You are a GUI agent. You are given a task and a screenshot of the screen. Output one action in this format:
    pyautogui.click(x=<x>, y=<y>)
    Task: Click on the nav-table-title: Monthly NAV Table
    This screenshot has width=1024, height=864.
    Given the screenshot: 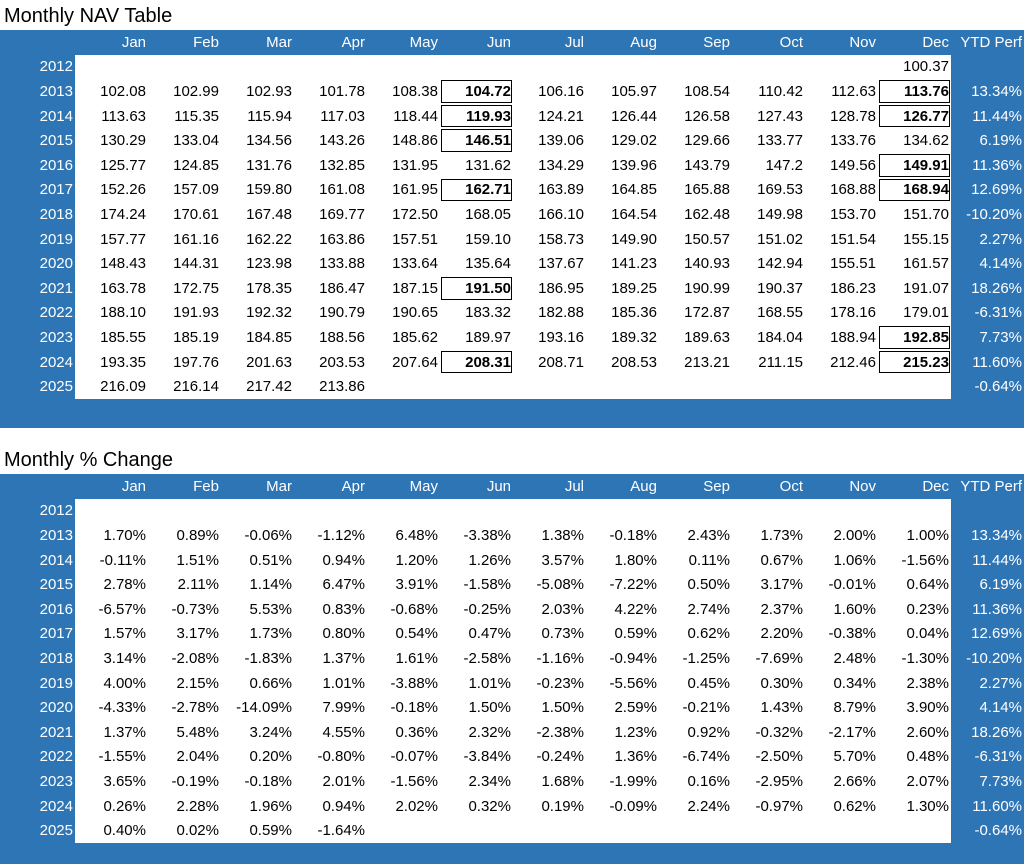 What is the action you would take?
    pyautogui.click(x=88, y=16)
    